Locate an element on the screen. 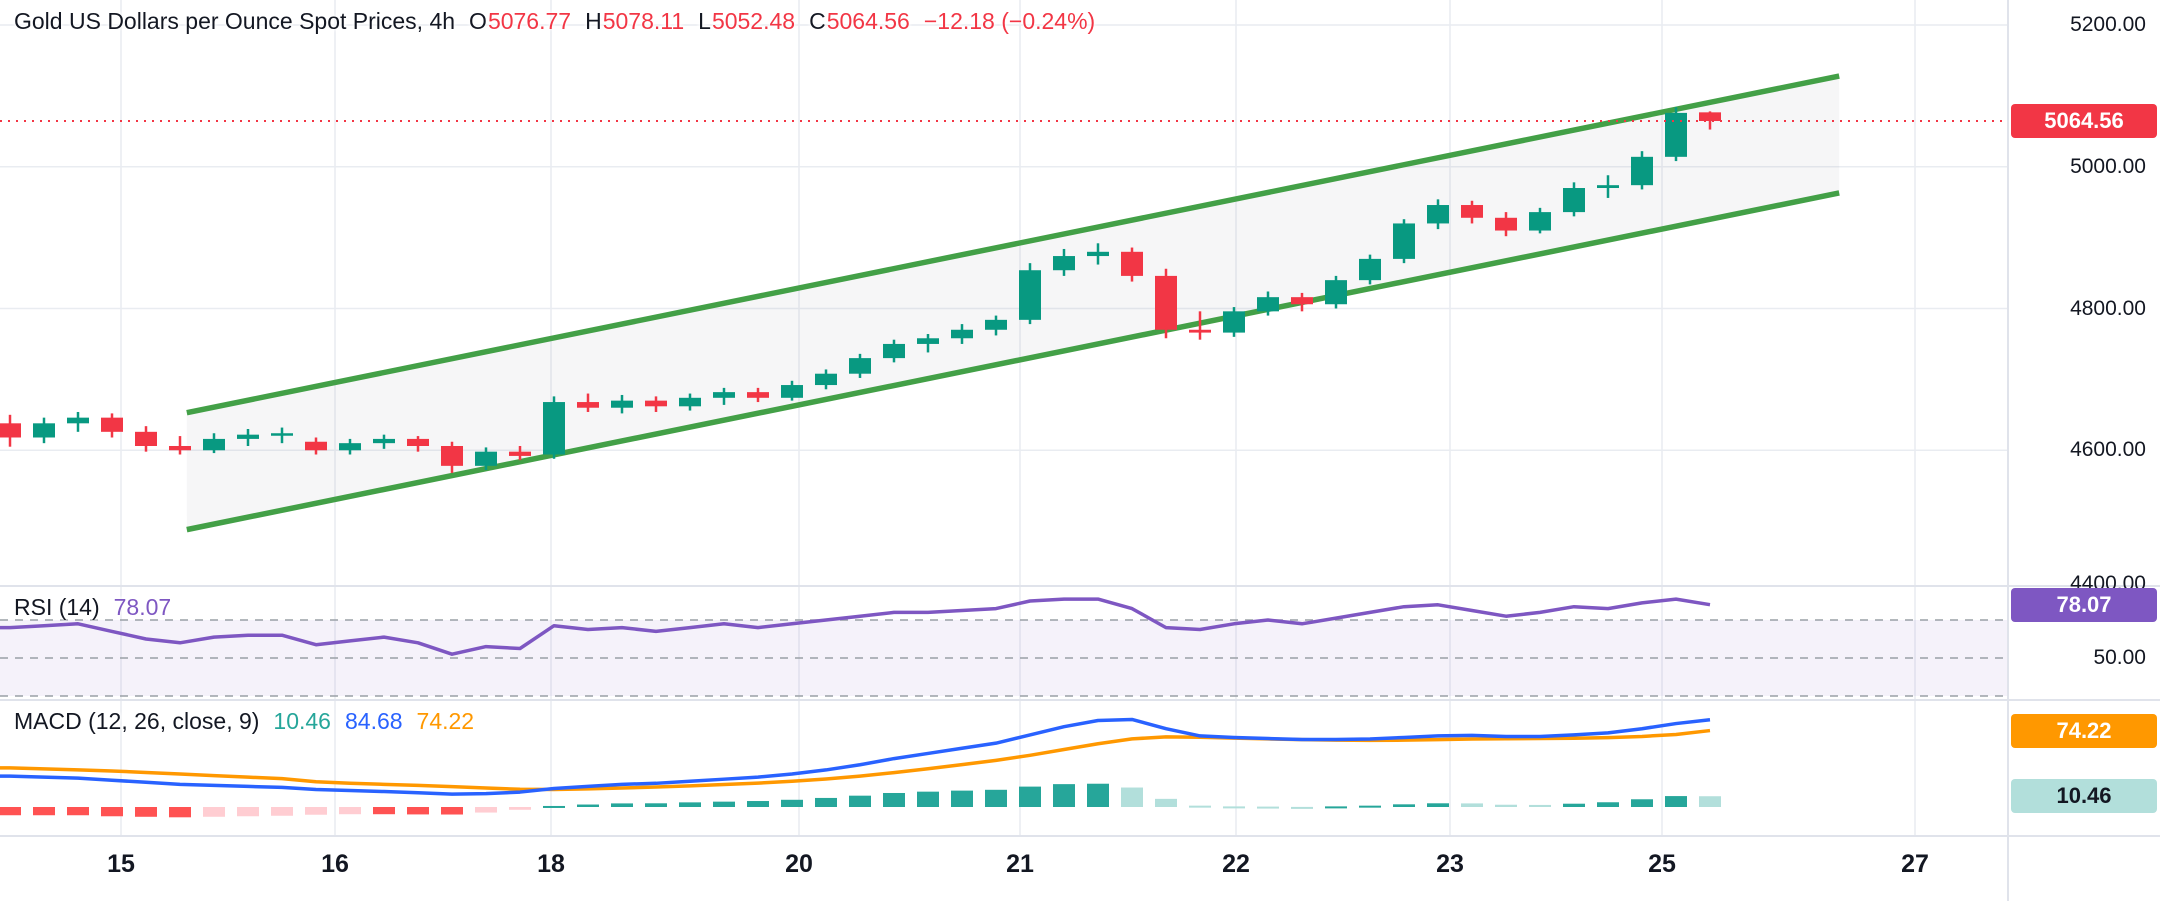 Image resolution: width=2160 pixels, height=901 pixels. low-value: 5052.48 is located at coordinates (753, 21).